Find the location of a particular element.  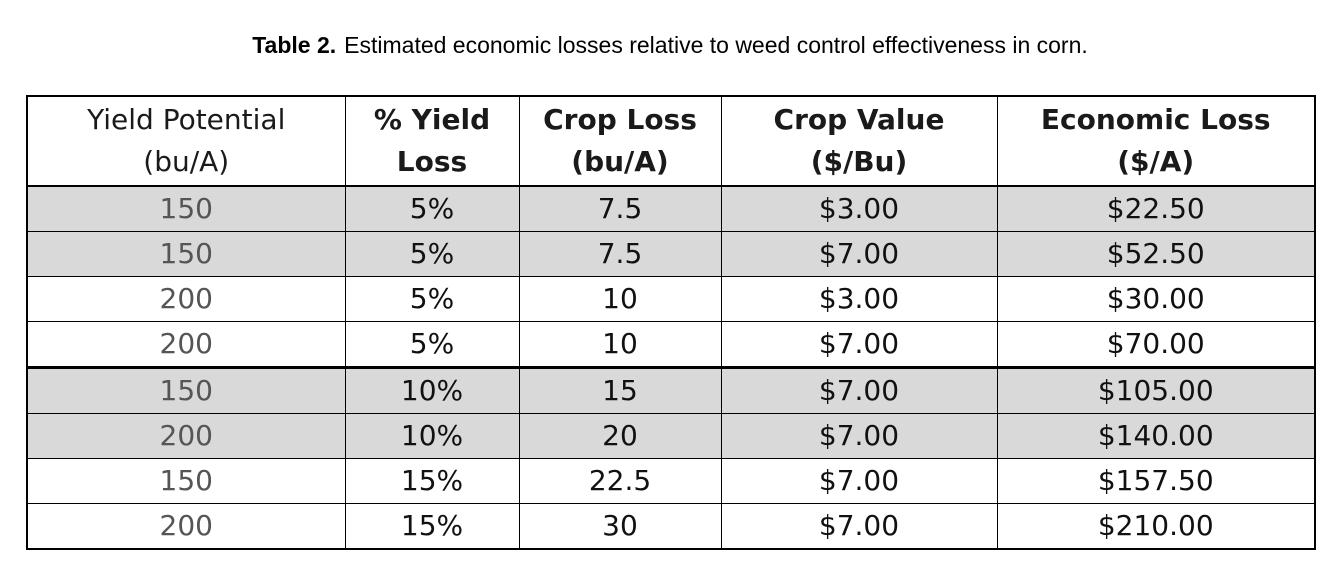

table-row: 200 15% 30 $7.00 $210.00 is located at coordinates (671, 526).